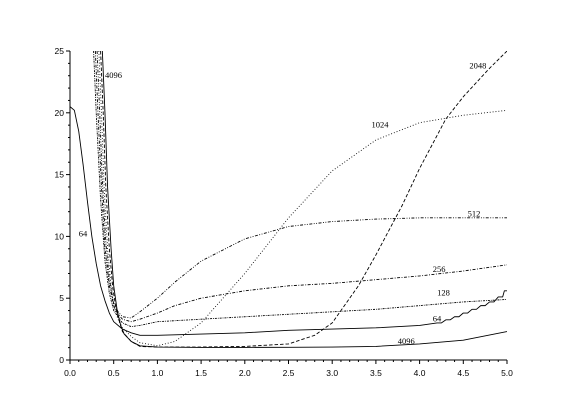  What do you see at coordinates (381, 125) in the screenshot?
I see `curve-label-1024: 1024` at bounding box center [381, 125].